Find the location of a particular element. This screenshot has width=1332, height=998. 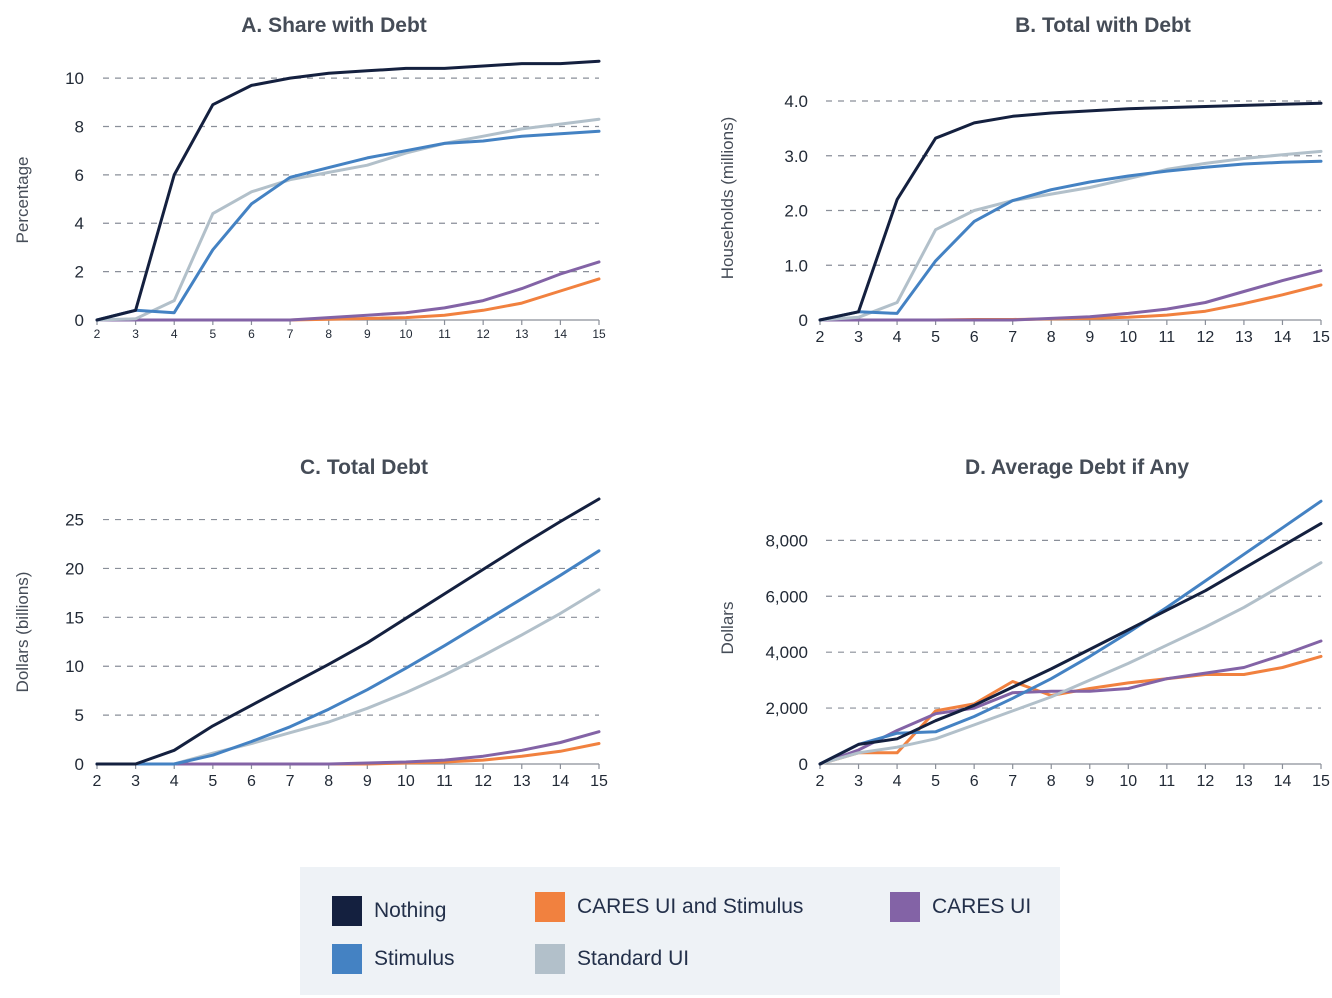

y-tick-label: 4.0 is located at coordinates (796, 101).